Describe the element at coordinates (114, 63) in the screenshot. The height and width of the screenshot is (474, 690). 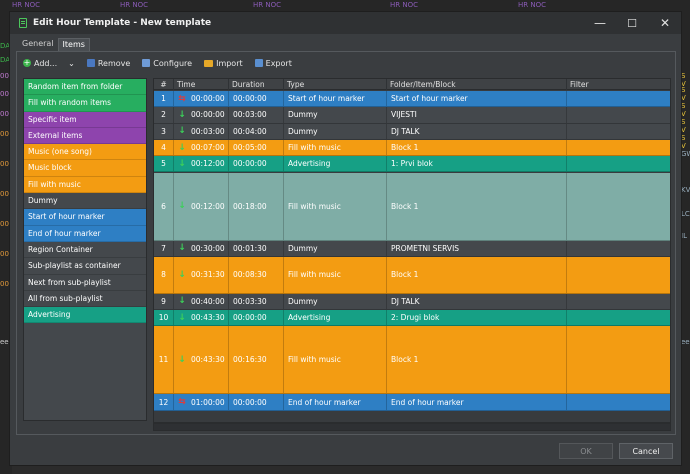
I see `remove-label: Remove` at that location.